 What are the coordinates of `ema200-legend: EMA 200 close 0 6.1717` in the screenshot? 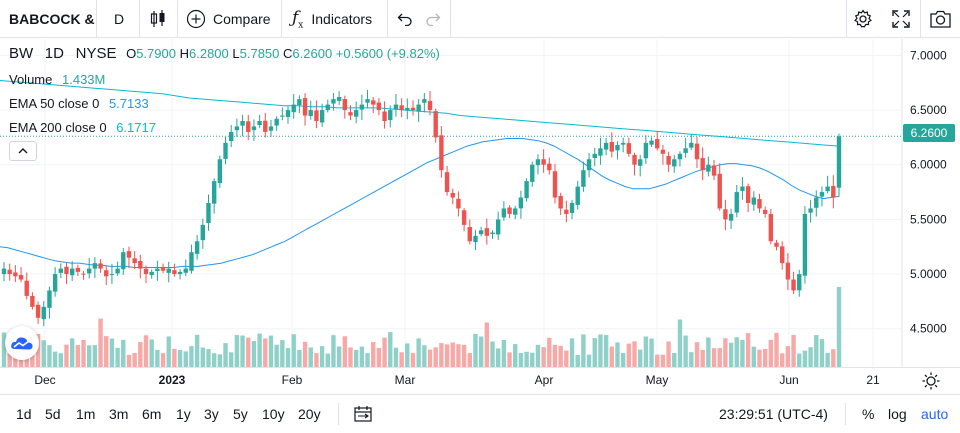 It's located at (82, 127).